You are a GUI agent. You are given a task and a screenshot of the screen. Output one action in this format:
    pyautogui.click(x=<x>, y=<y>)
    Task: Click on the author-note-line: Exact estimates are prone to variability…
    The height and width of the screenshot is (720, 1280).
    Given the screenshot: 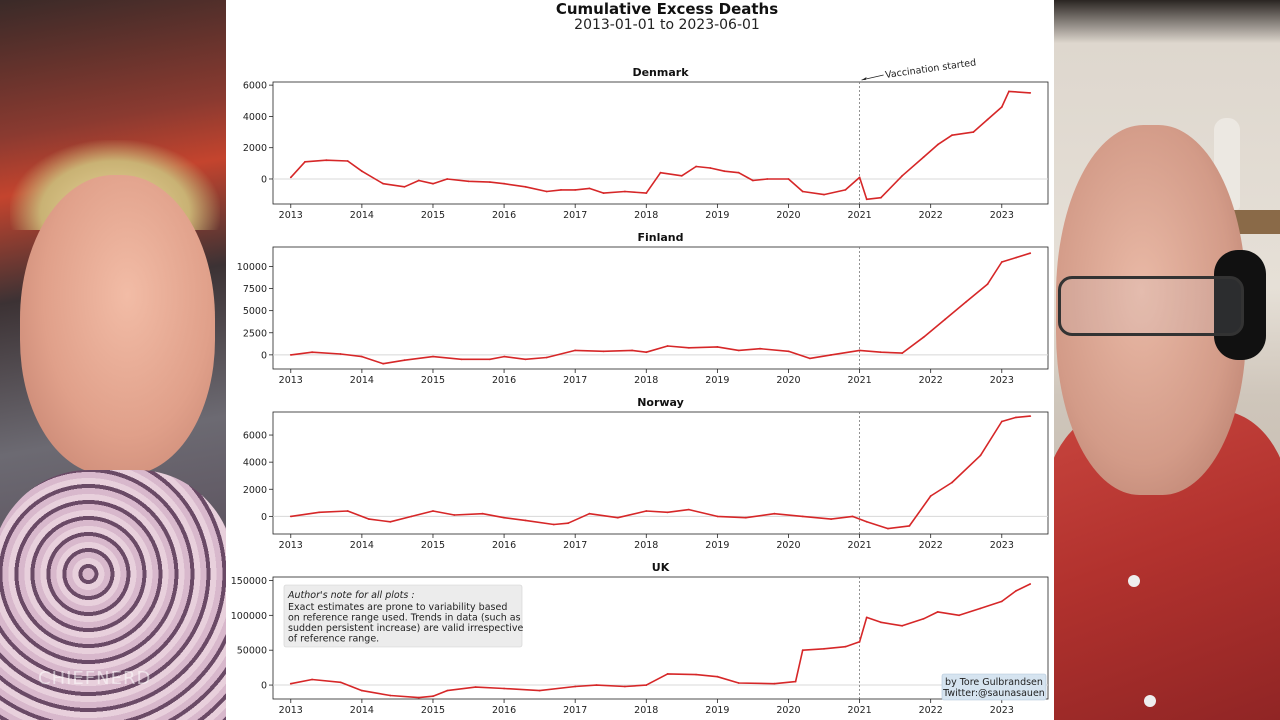 What is the action you would take?
    pyautogui.click(x=397, y=607)
    